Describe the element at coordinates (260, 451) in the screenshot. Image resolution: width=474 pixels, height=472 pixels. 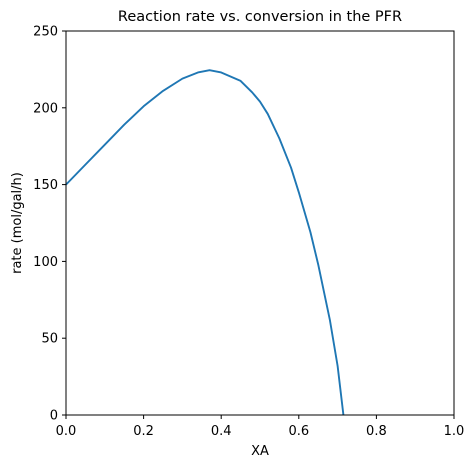
I see `x-axis-label: XA` at that location.